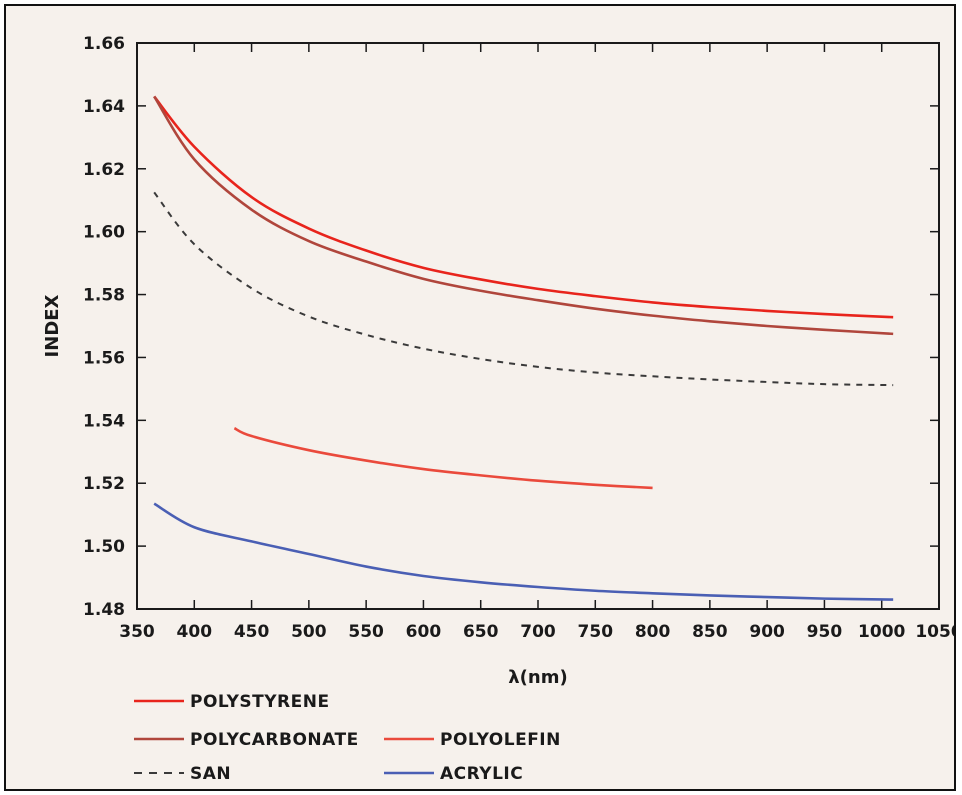  Describe the element at coordinates (195, 632) in the screenshot. I see `x-tick-label: 400` at that location.